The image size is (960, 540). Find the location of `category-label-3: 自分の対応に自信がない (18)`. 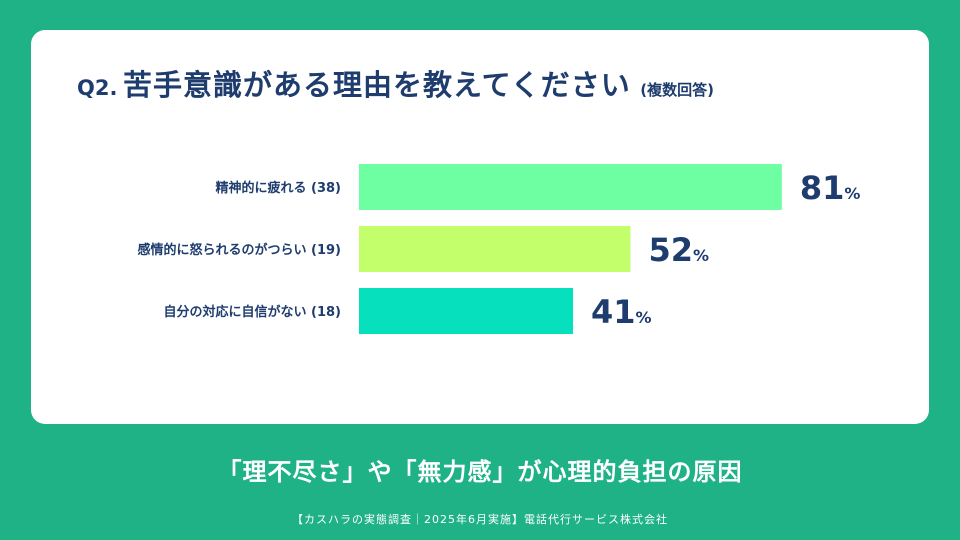

category-label-3: 自分の対応に自信がない (18) is located at coordinates (253, 312).